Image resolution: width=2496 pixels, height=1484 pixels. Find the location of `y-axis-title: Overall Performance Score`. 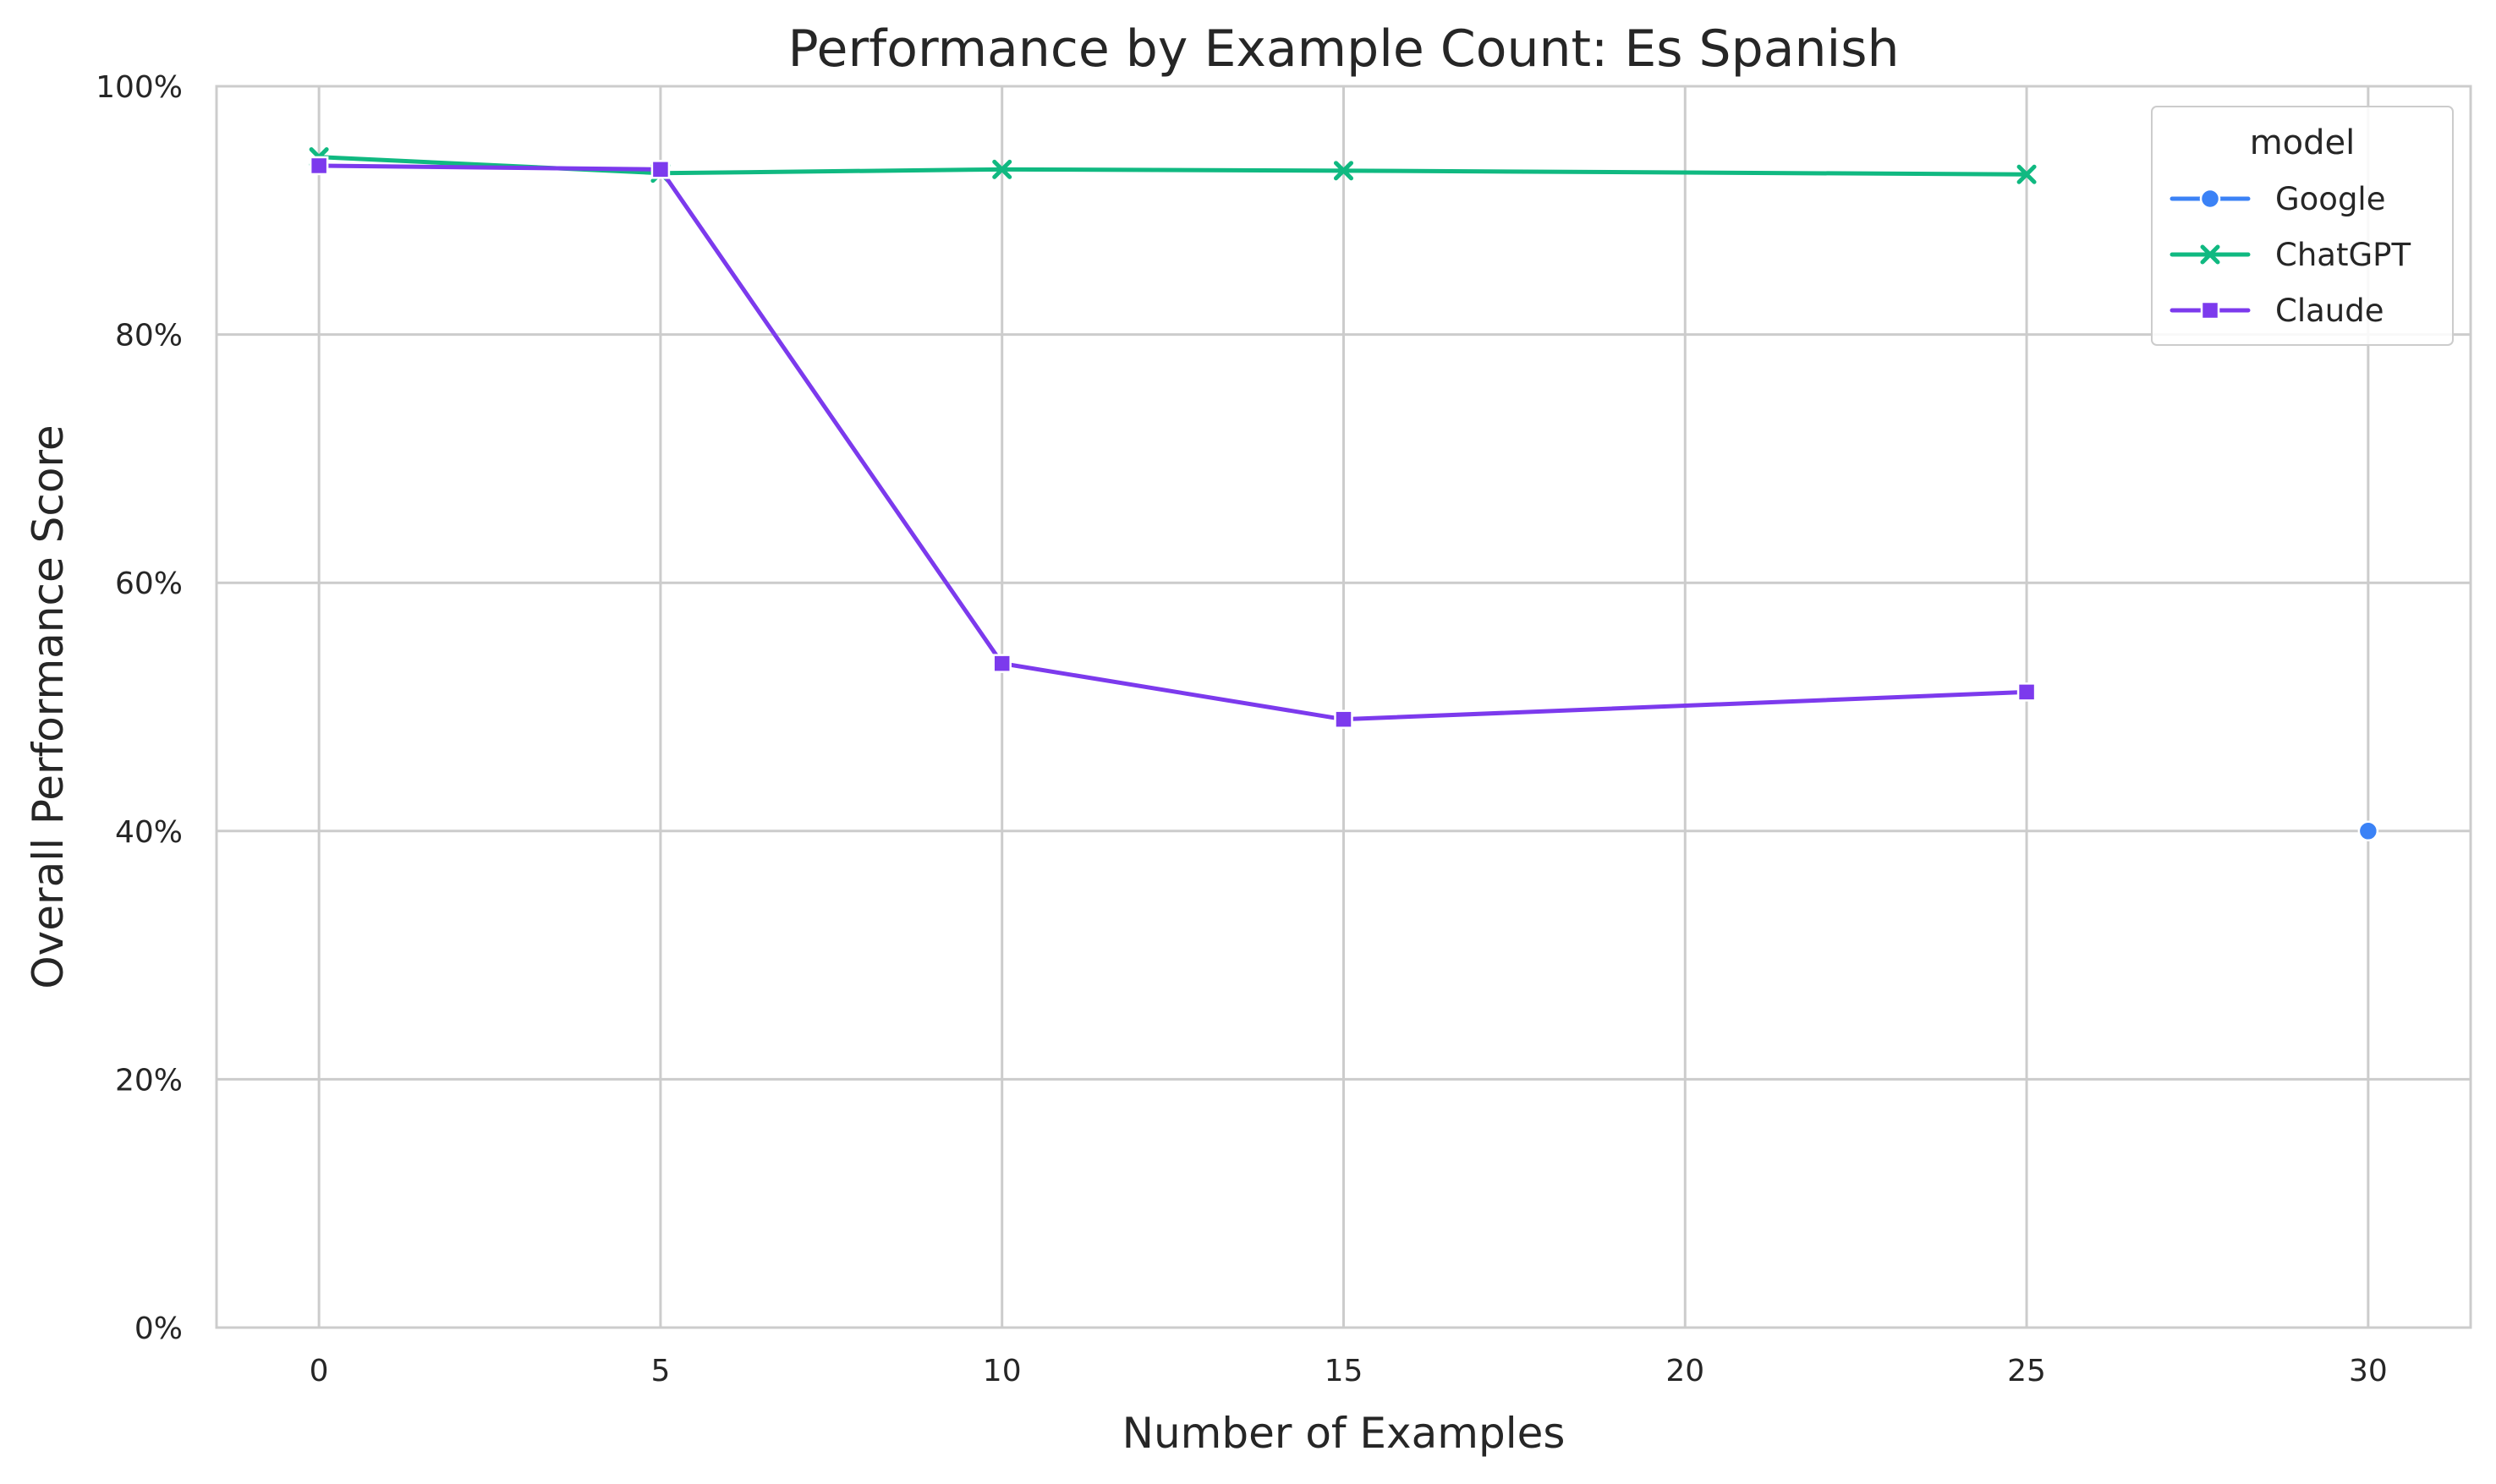

y-axis-title: Overall Performance Score is located at coordinates (48, 706).